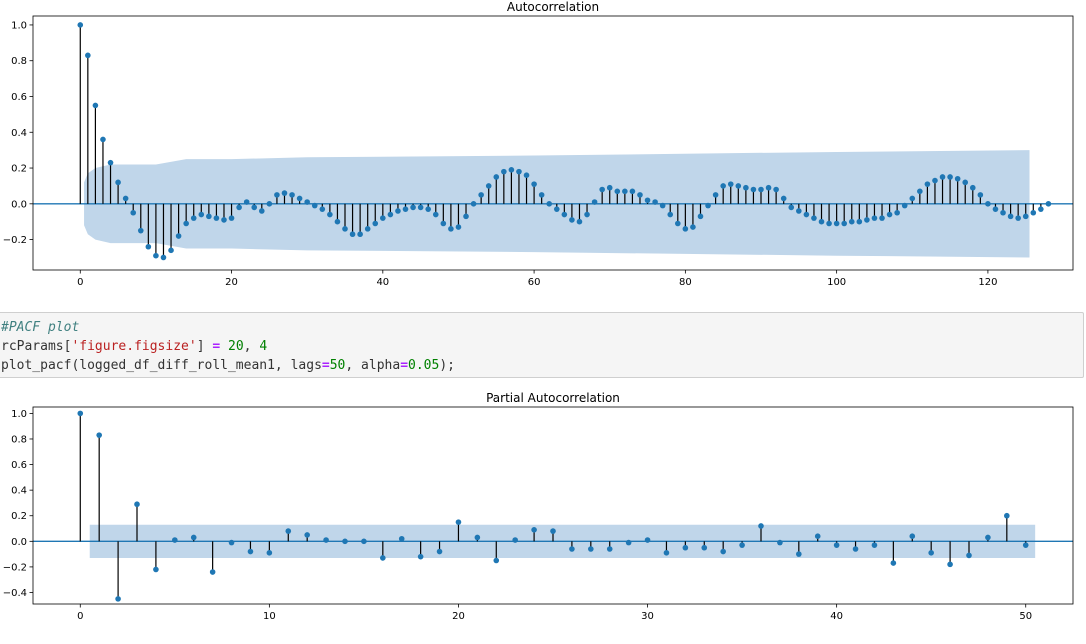 The height and width of the screenshot is (644, 1086). Describe the element at coordinates (263, 346) in the screenshot. I see `code-number: 4` at that location.